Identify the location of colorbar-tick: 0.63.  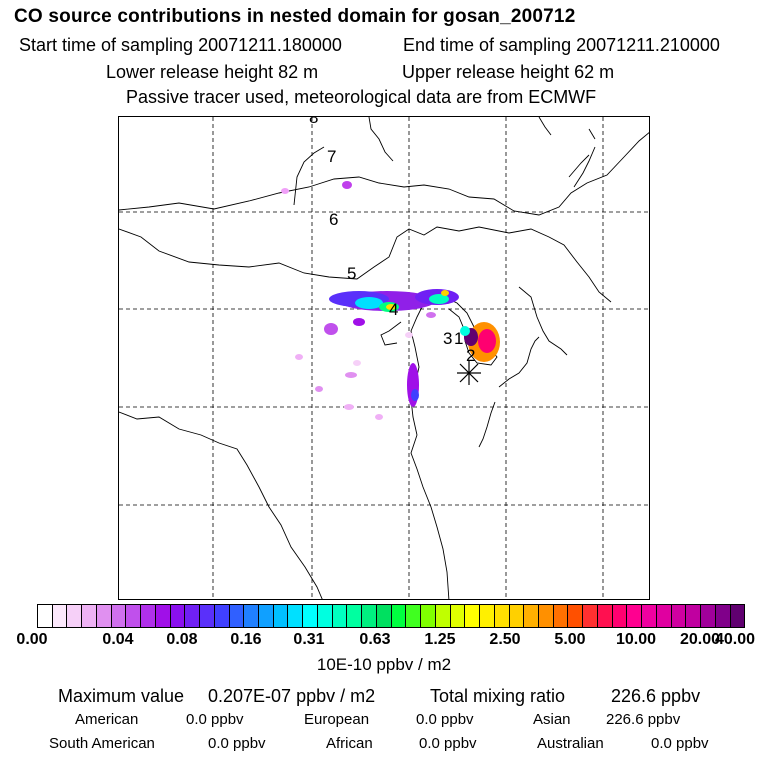
(375, 639).